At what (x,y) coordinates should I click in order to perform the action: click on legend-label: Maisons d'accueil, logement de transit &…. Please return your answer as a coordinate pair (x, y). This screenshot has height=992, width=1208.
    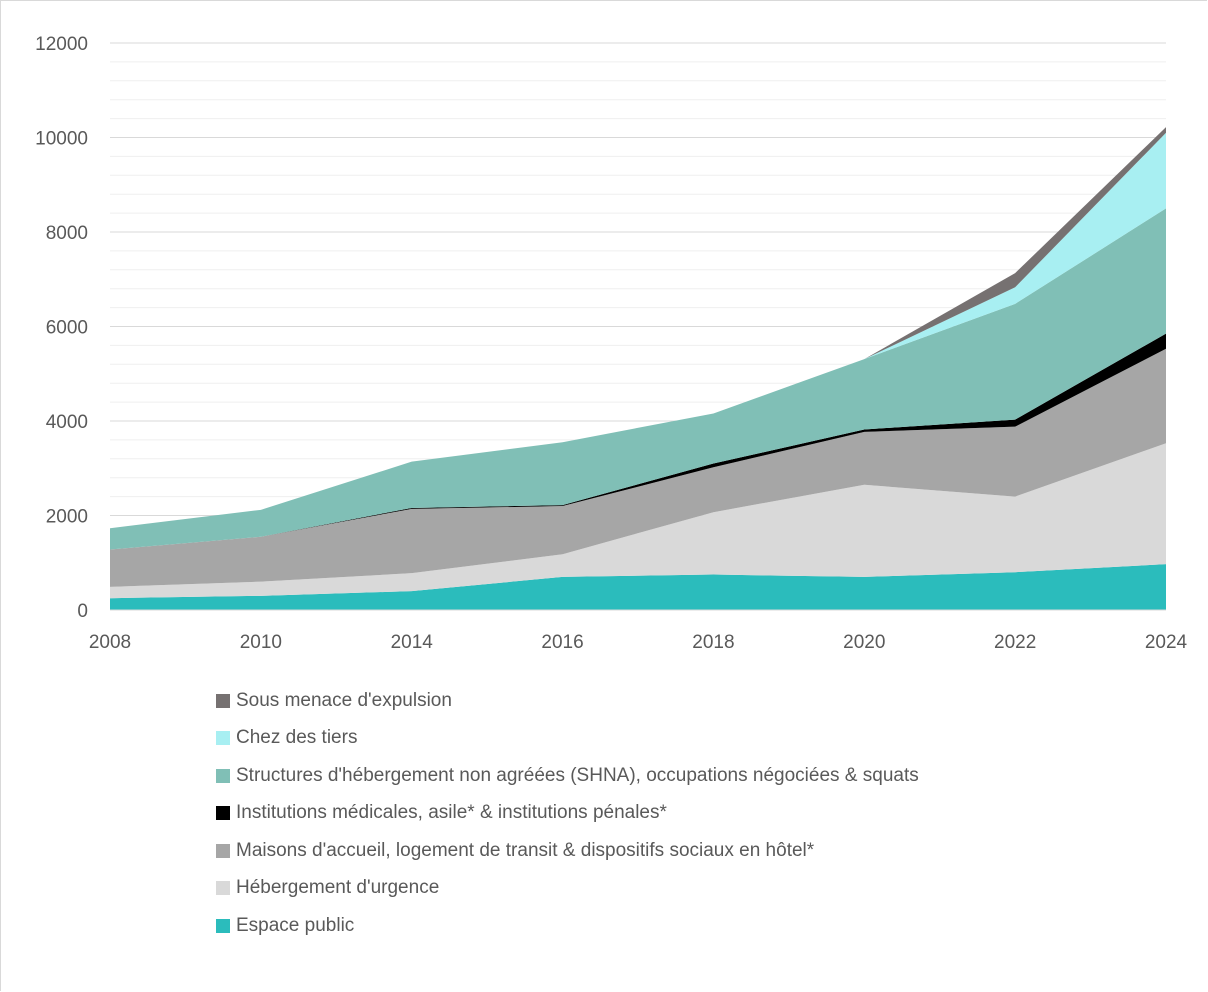
    Looking at the image, I should click on (525, 850).